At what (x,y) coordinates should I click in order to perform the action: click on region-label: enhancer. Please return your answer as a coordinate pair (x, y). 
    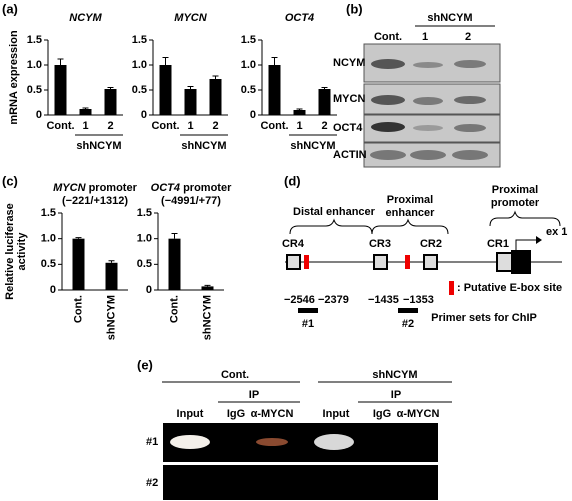
    Looking at the image, I should click on (411, 213).